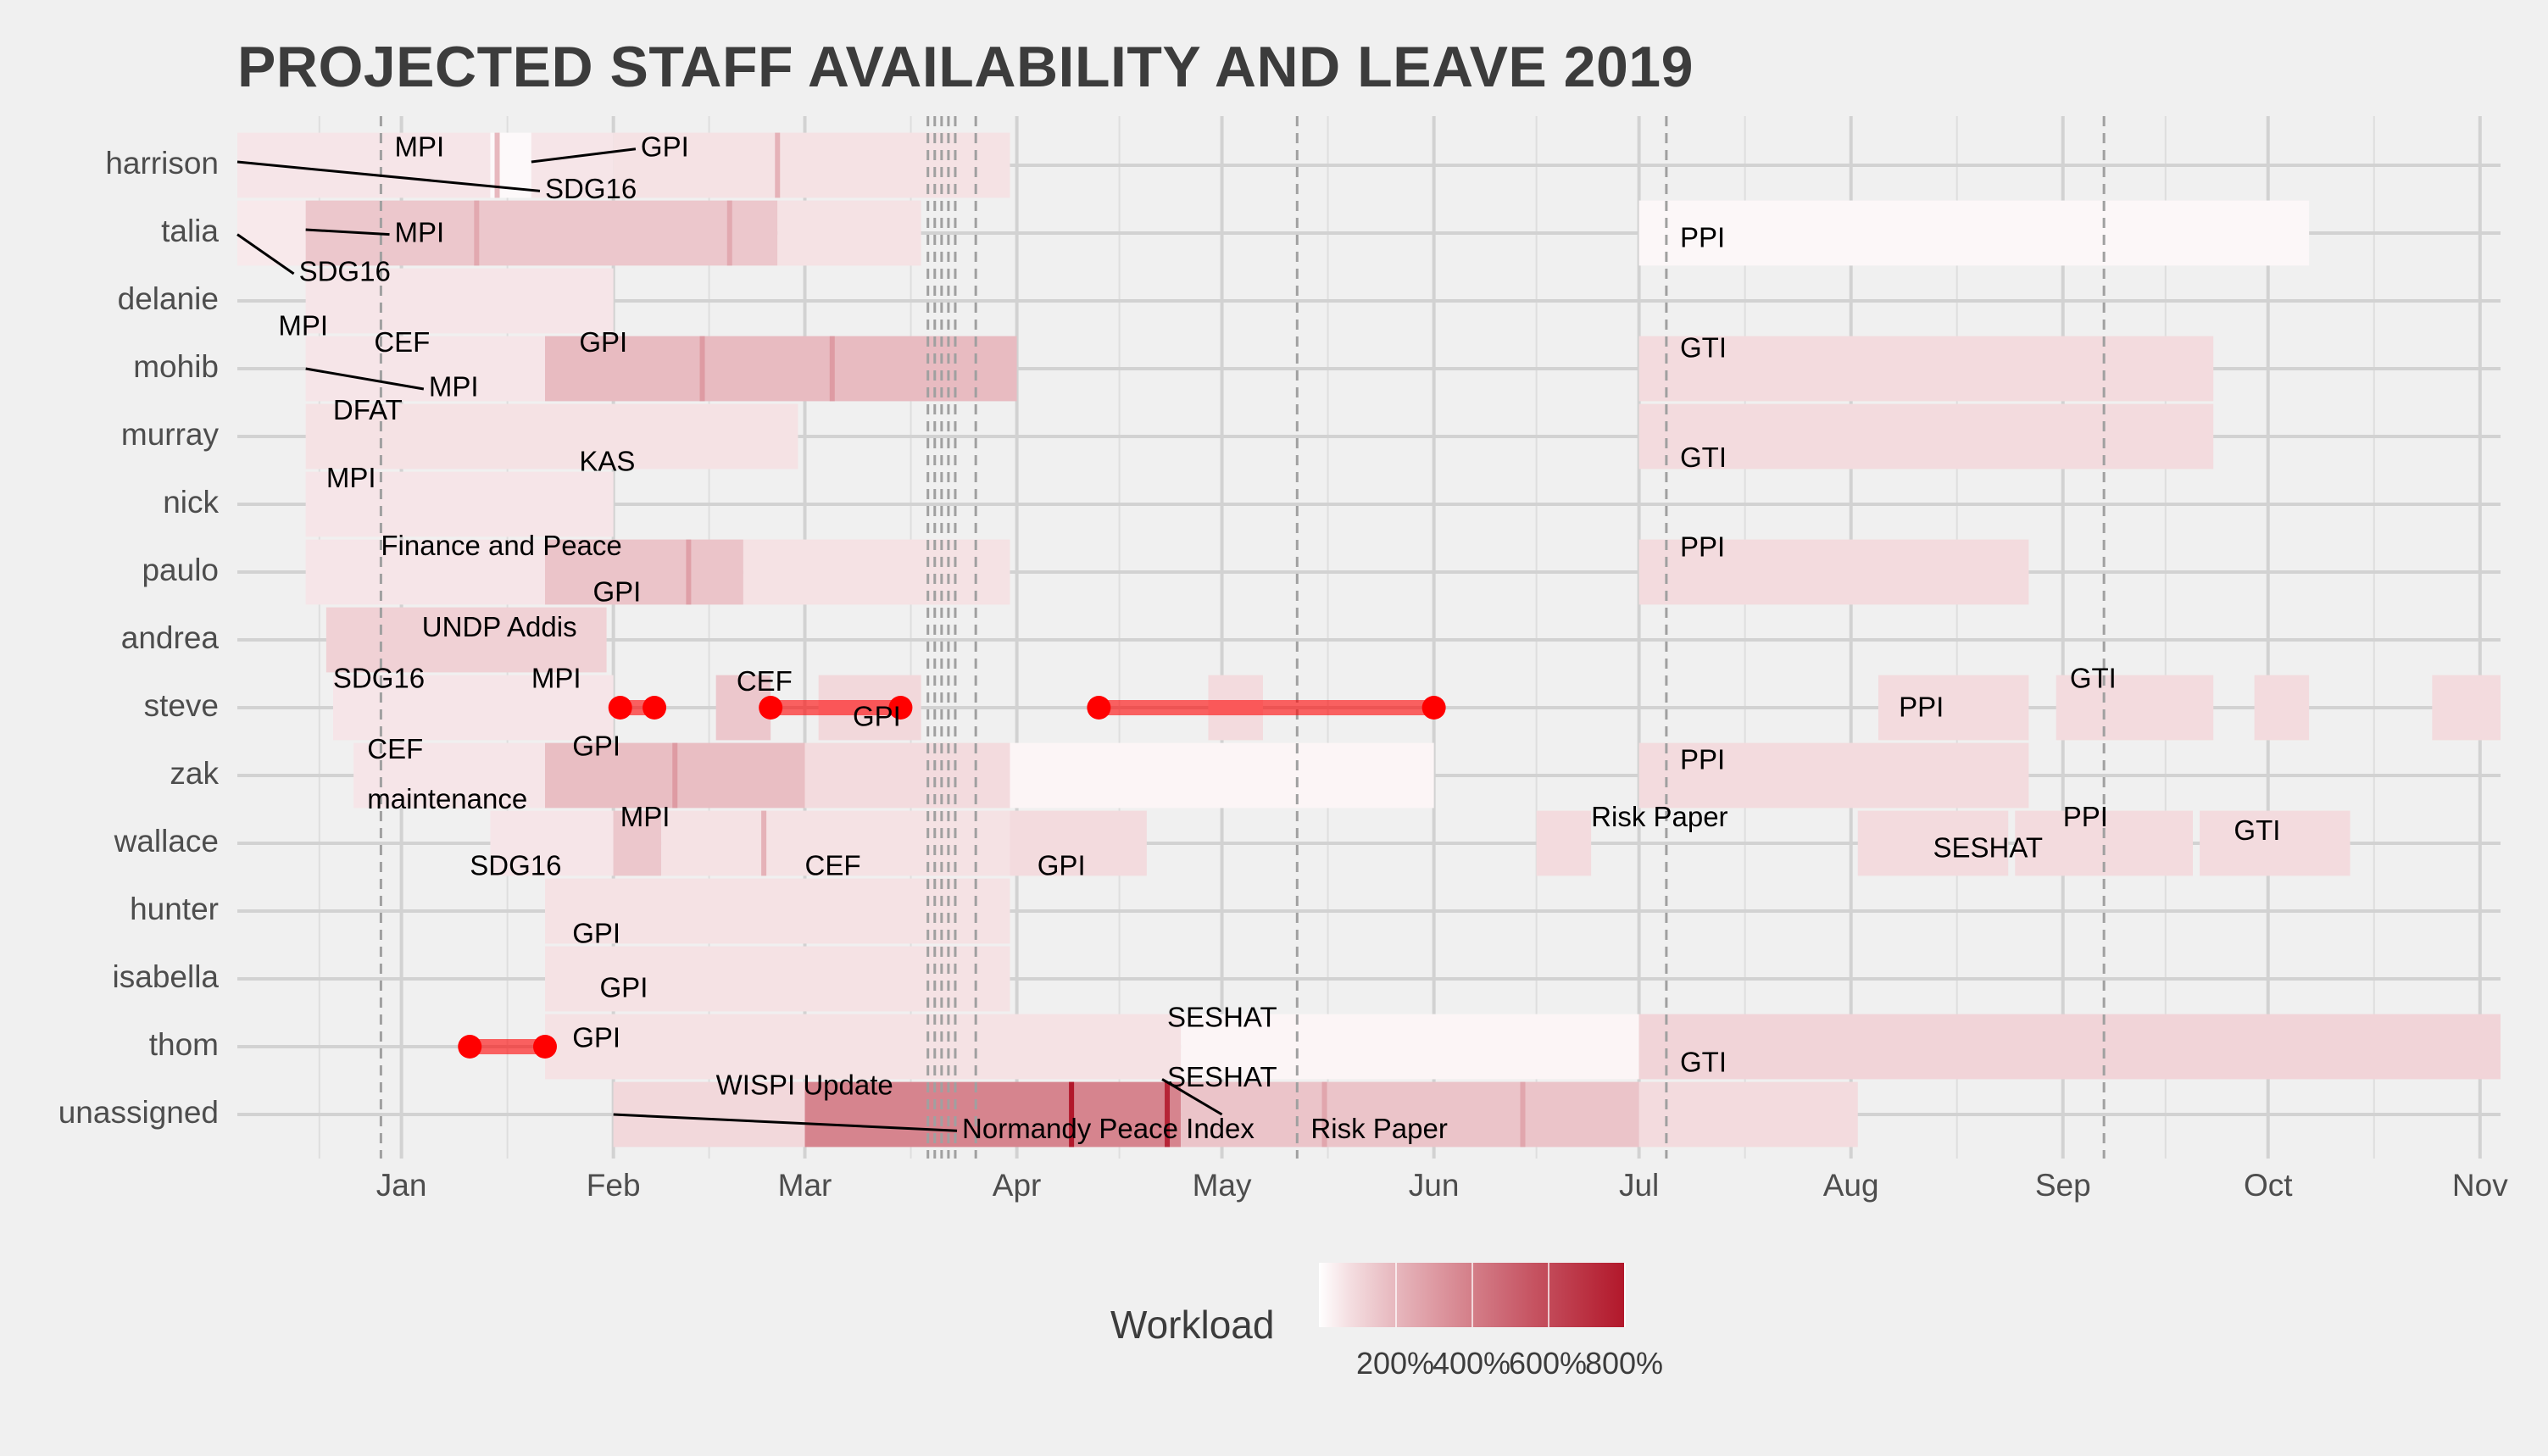  I want to click on project-label: UNDP Addis, so click(499, 626).